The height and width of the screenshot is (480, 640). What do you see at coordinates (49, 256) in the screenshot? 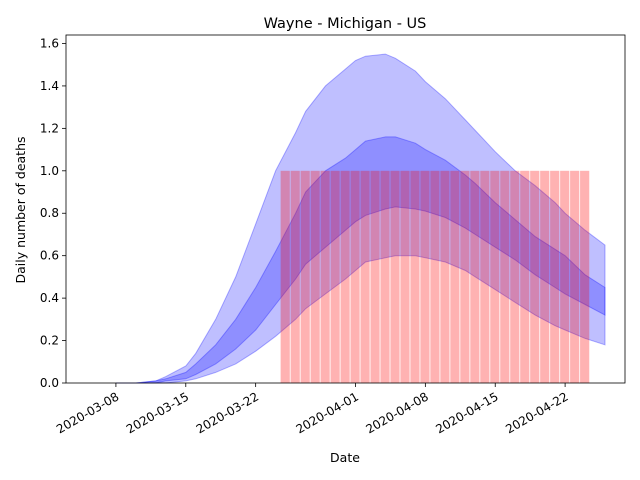
I see `y-tick-label: 0.6` at bounding box center [49, 256].